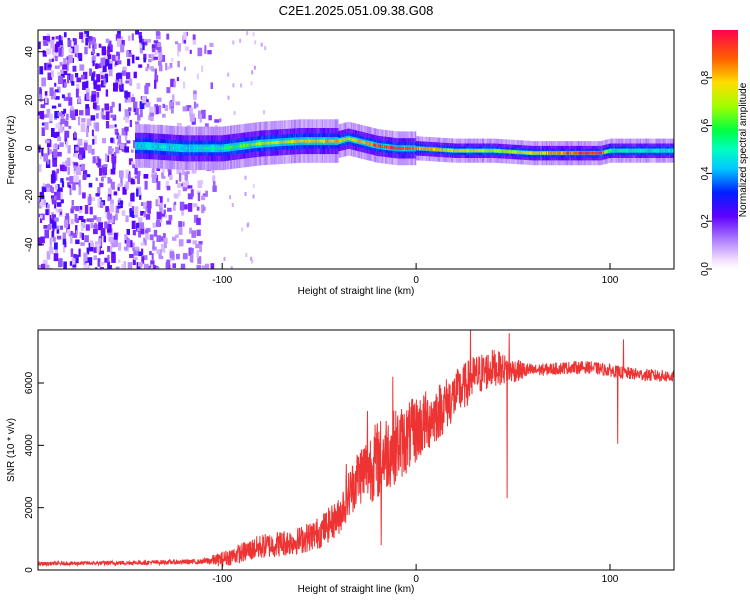 The height and width of the screenshot is (600, 750). What do you see at coordinates (34, 149) in the screenshot?
I see `spectrogram-y-ticks: -40 -20 0 20 40` at bounding box center [34, 149].